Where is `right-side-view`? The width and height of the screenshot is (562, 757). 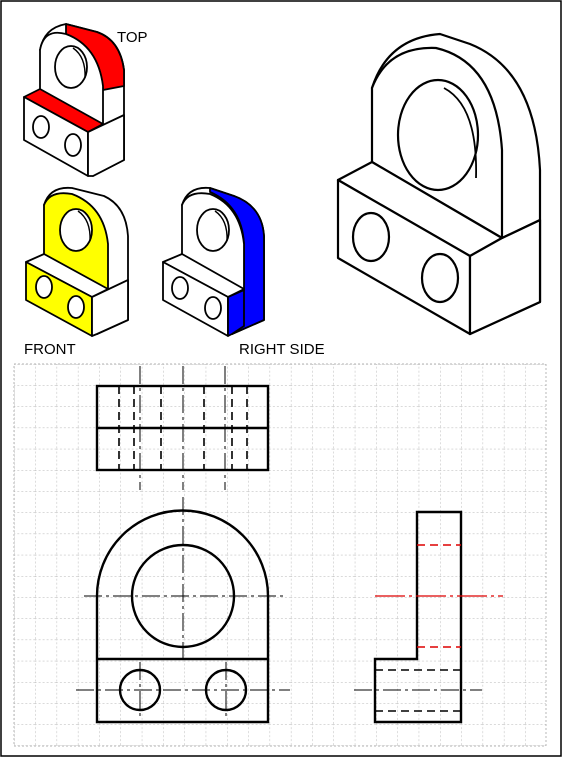 right-side-view is located at coordinates (428, 617).